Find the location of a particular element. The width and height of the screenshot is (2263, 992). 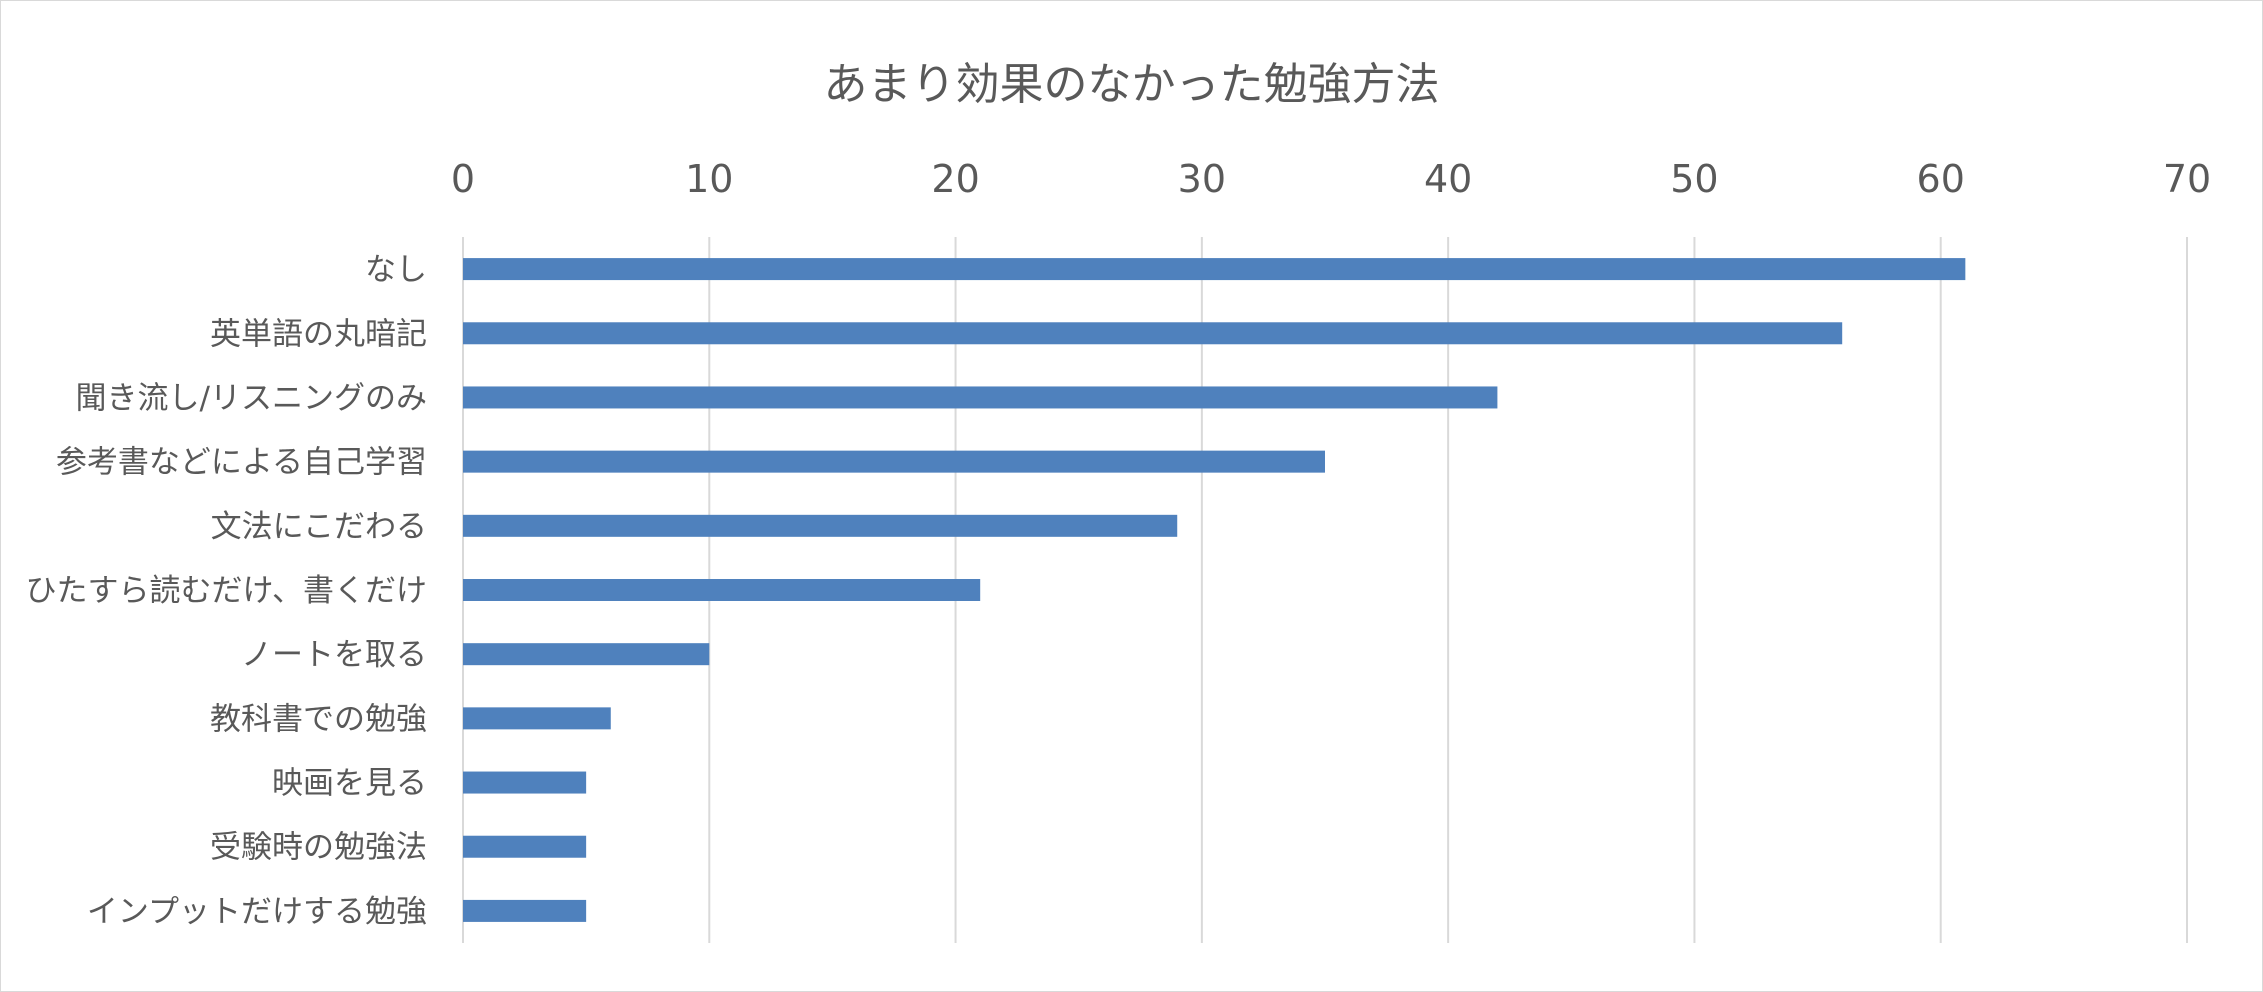

category-label: インプットだけする勉強 is located at coordinates (257, 912).